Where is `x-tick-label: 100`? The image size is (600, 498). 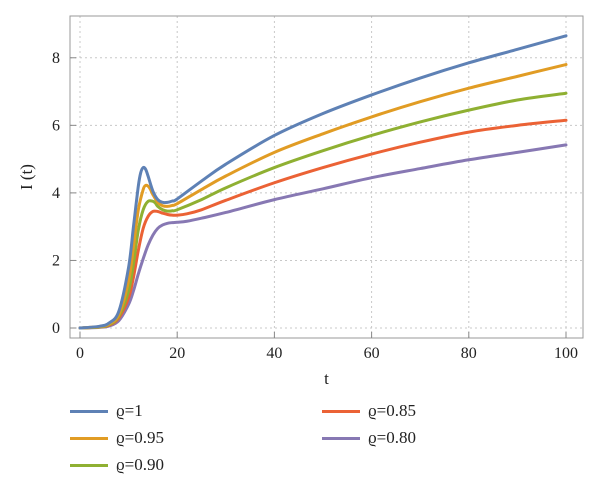 x-tick-label: 100 is located at coordinates (566, 353).